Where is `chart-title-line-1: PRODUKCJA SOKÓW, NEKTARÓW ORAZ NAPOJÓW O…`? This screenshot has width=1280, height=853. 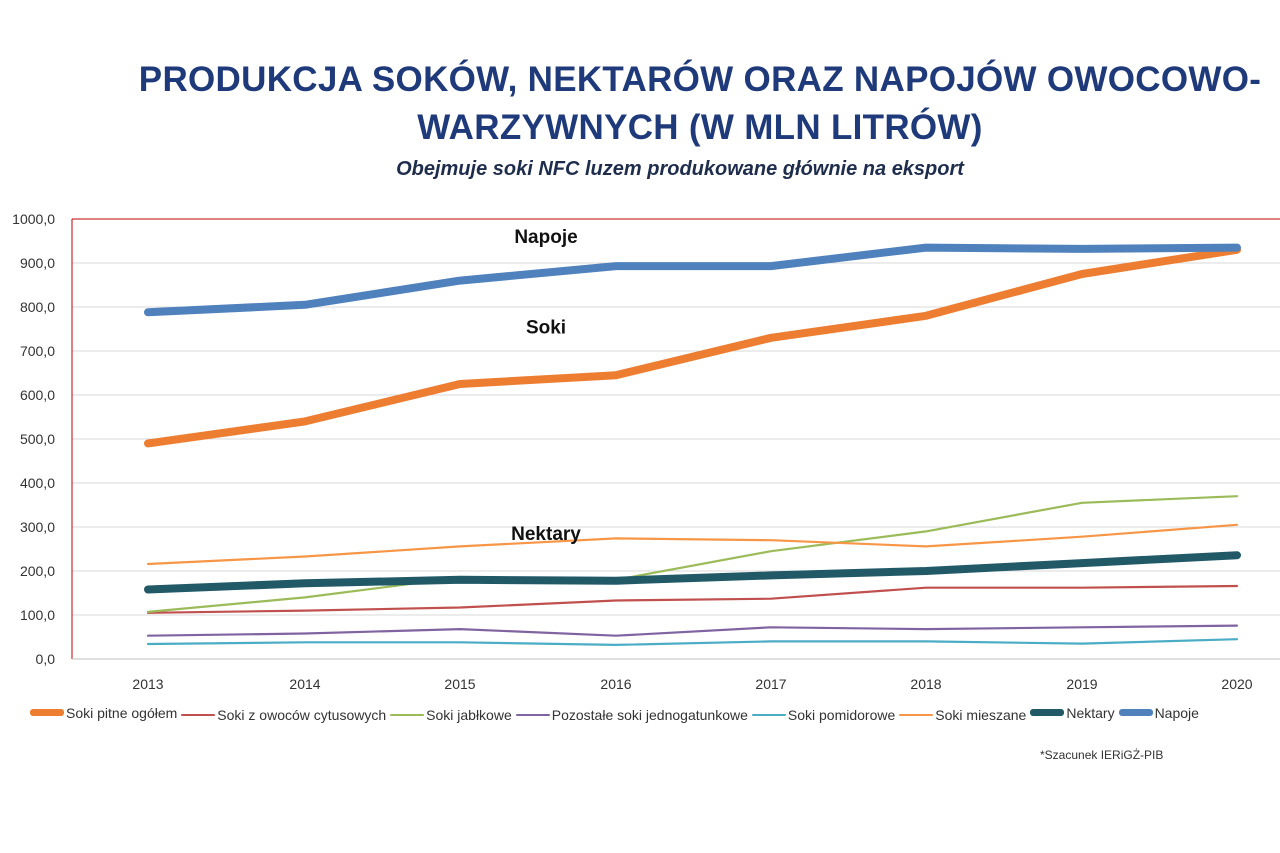 chart-title-line-1: PRODUKCJA SOKÓW, NEKTARÓW ORAZ NAPOJÓW O… is located at coordinates (700, 79).